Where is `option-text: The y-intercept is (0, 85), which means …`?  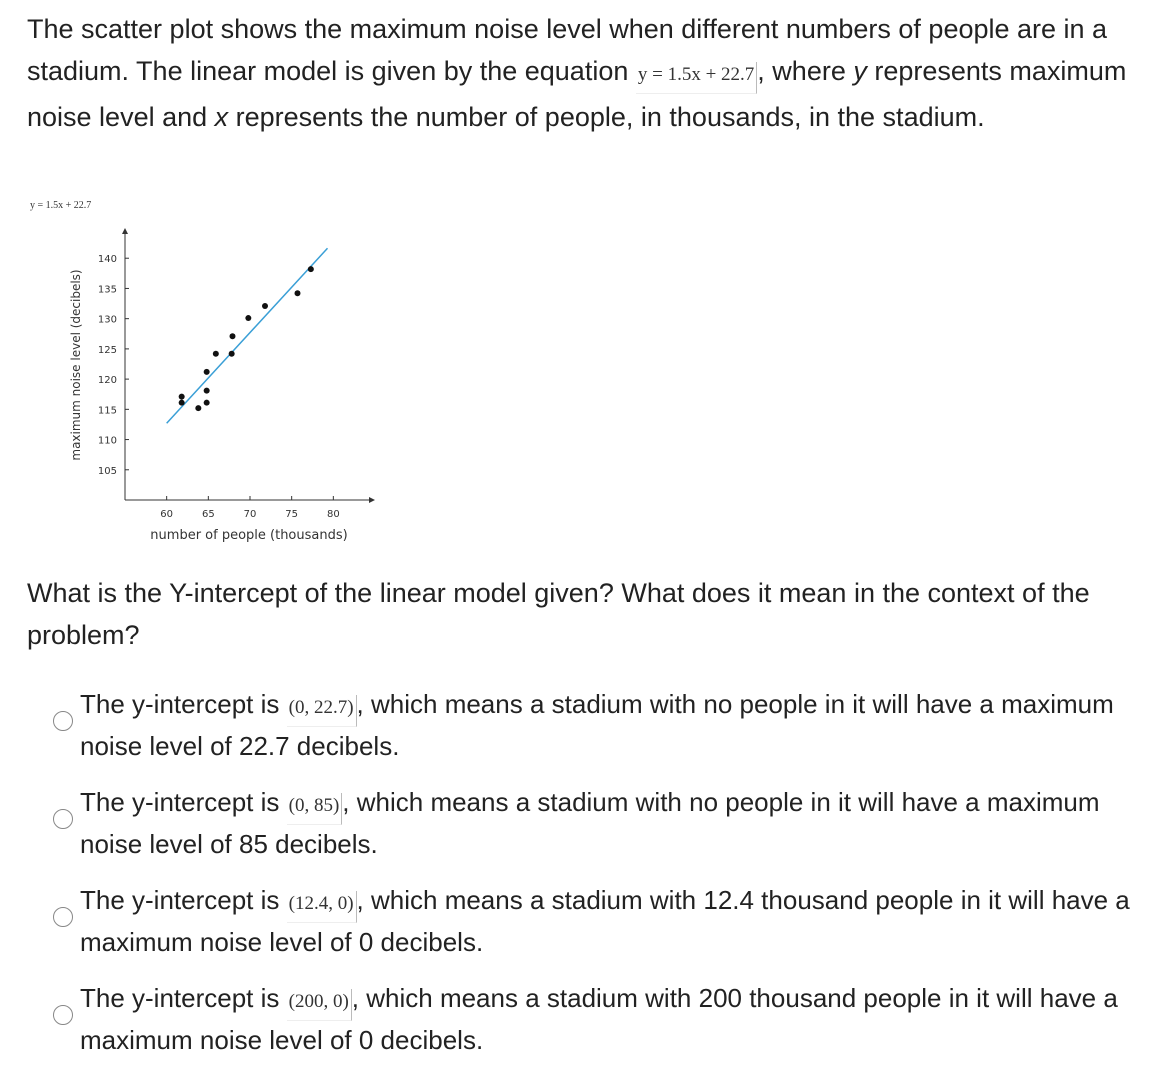 option-text: The y-intercept is (0, 85), which means … is located at coordinates (610, 823).